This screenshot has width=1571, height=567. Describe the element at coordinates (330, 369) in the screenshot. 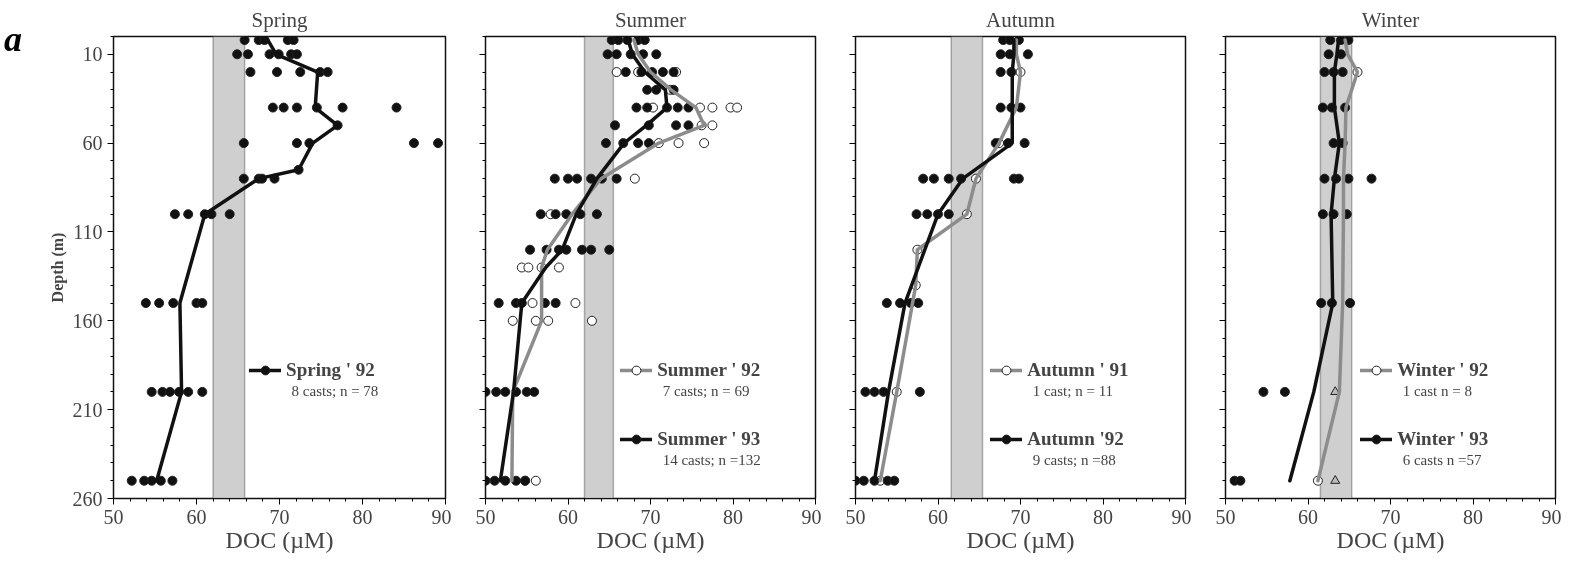

I see `legend-label: Spring ' 92` at that location.